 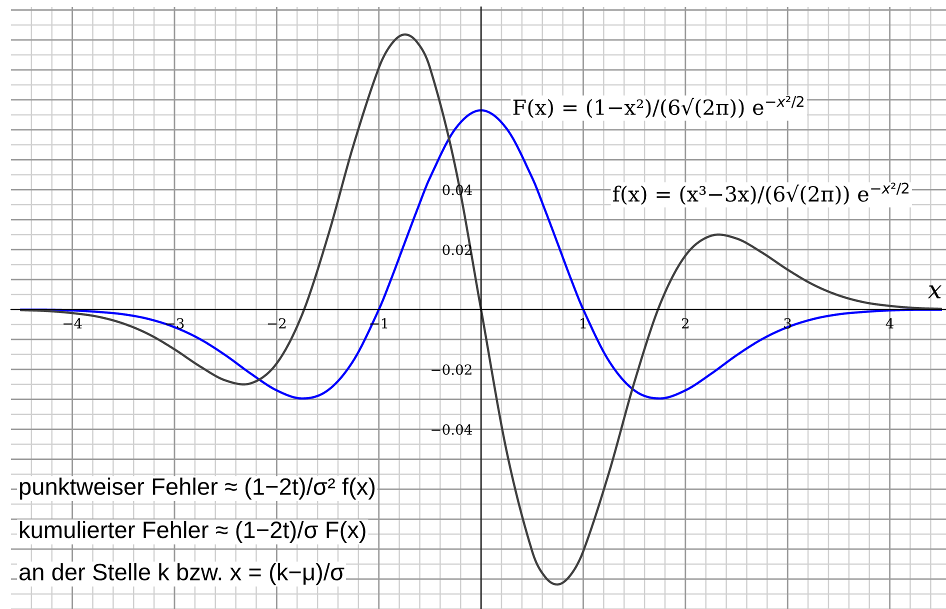 I want to click on annotation: F(x) = (1−x²)/(6√(2π)) e$^{−x²/2}$, so click(x=658, y=107).